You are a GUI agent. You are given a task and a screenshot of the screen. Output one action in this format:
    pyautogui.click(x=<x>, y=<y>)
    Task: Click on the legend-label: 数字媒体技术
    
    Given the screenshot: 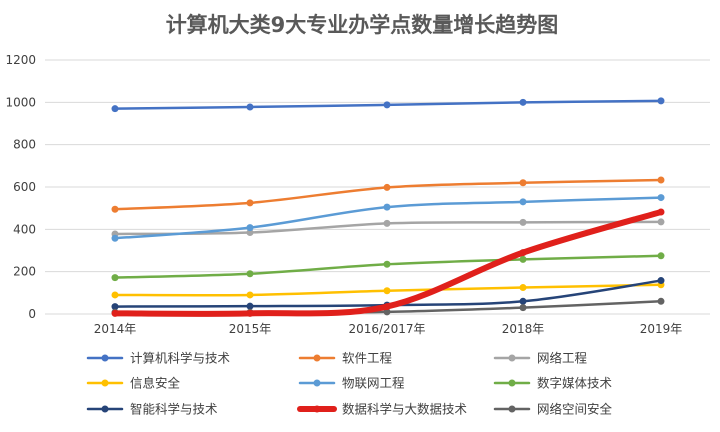 What is the action you would take?
    pyautogui.click(x=575, y=383)
    